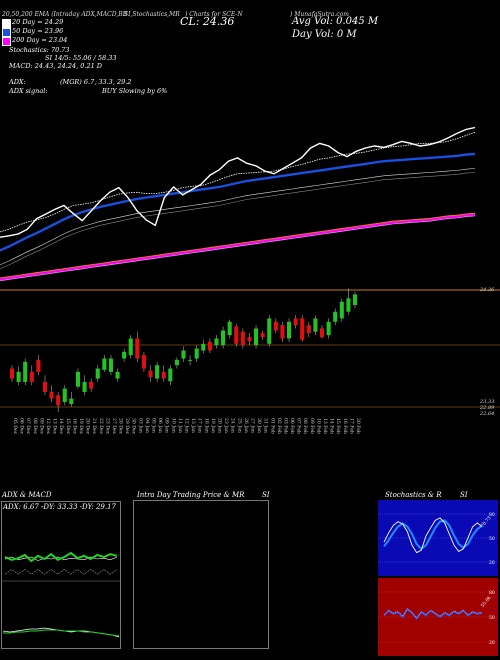  I want to click on stoch-tick: 80, so click(492, 515).